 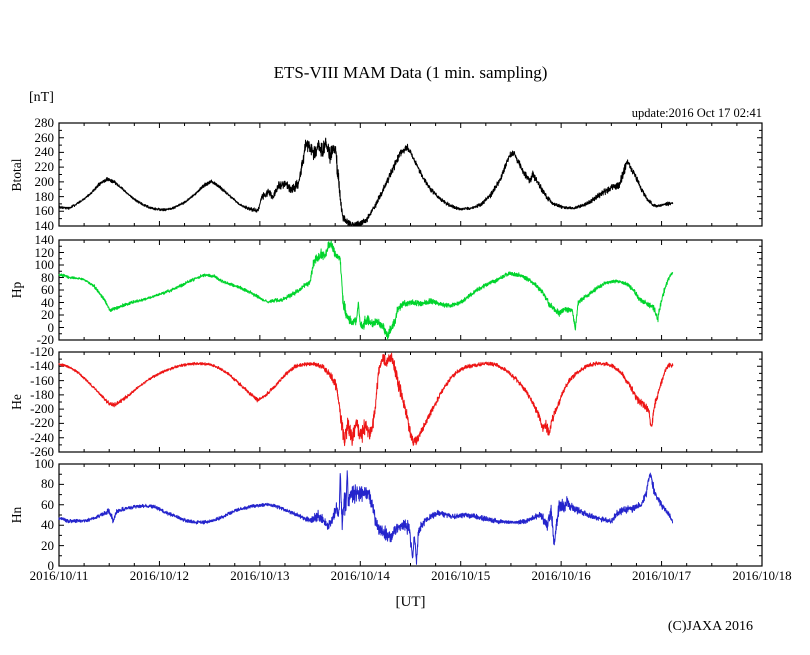 I want to click on y-tick-label: 200, so click(x=44, y=181).